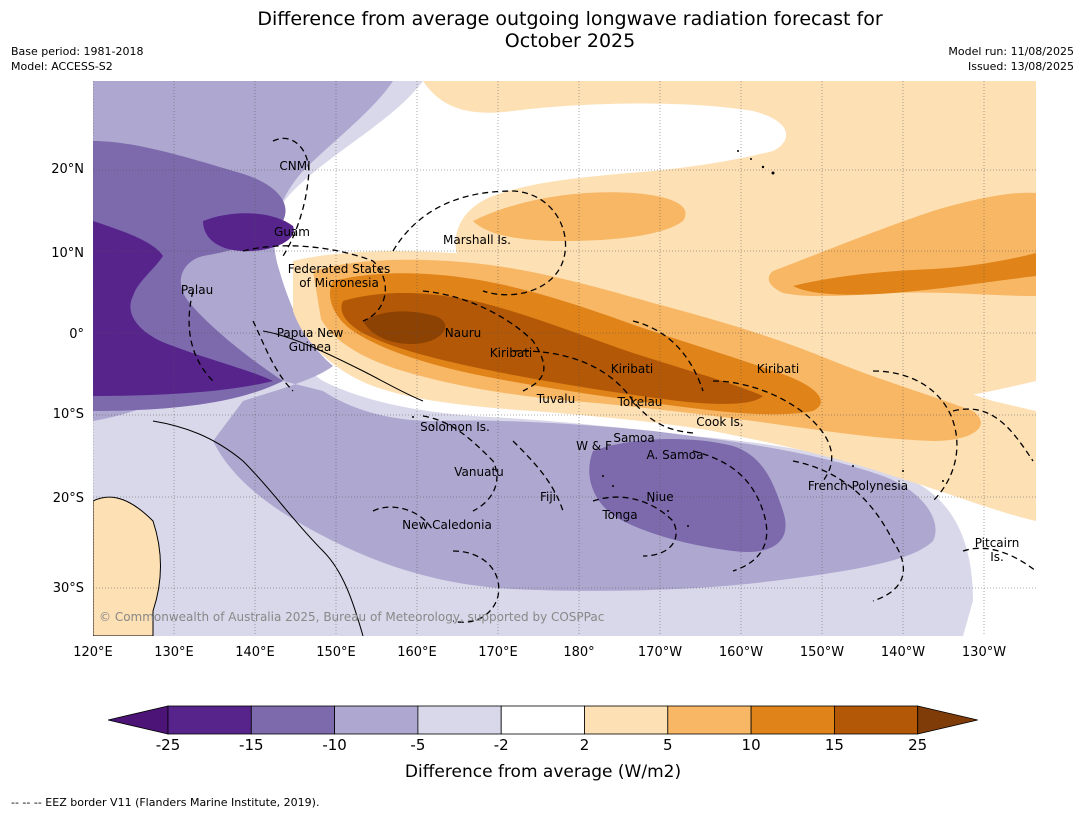 The width and height of the screenshot is (1085, 816). Describe the element at coordinates (720, 422) in the screenshot. I see `region-label: Cook Is.` at that location.